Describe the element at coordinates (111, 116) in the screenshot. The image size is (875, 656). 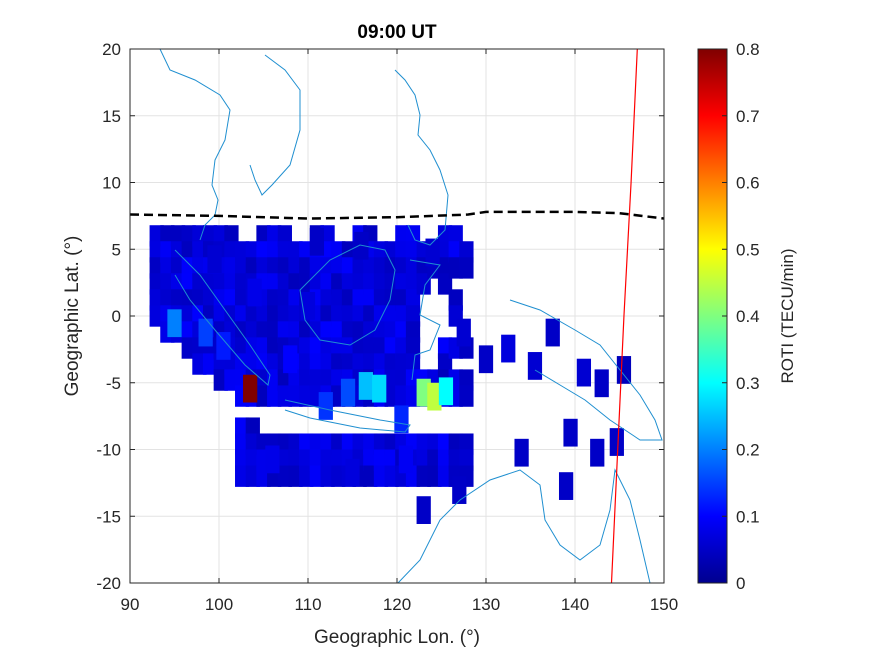
I see `y-tick-label: 15` at that location.